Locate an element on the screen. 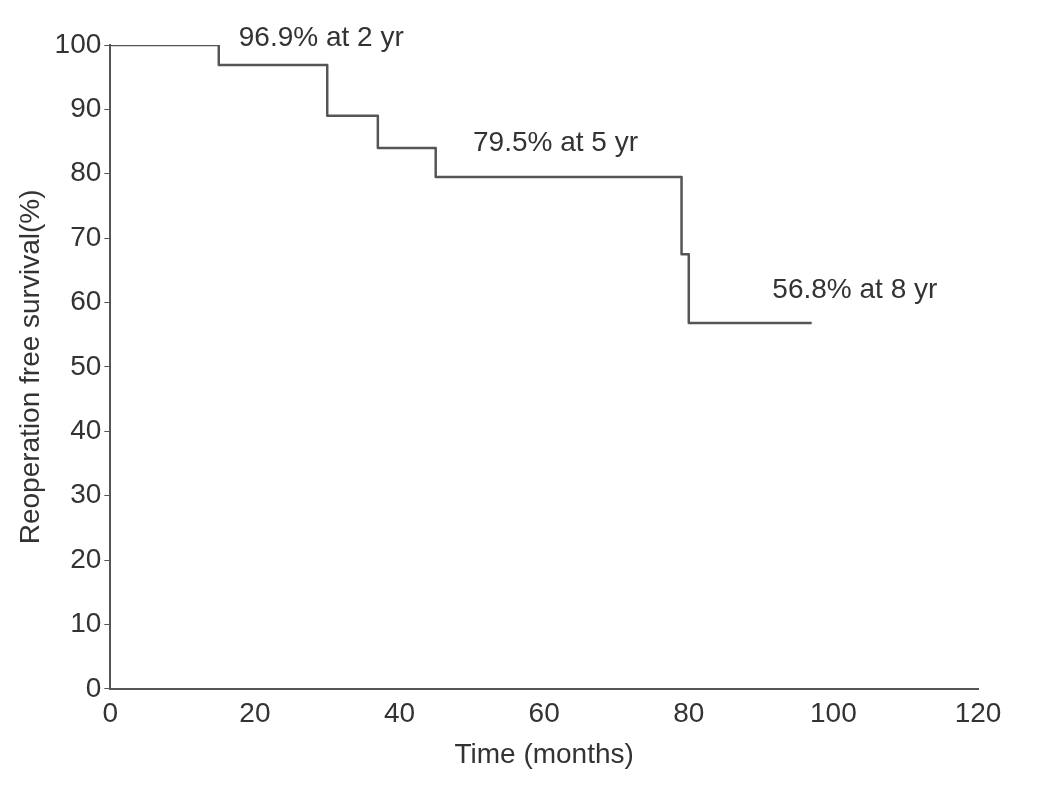 The width and height of the screenshot is (1038, 786). y-tick-label: 60 is located at coordinates (86, 301).